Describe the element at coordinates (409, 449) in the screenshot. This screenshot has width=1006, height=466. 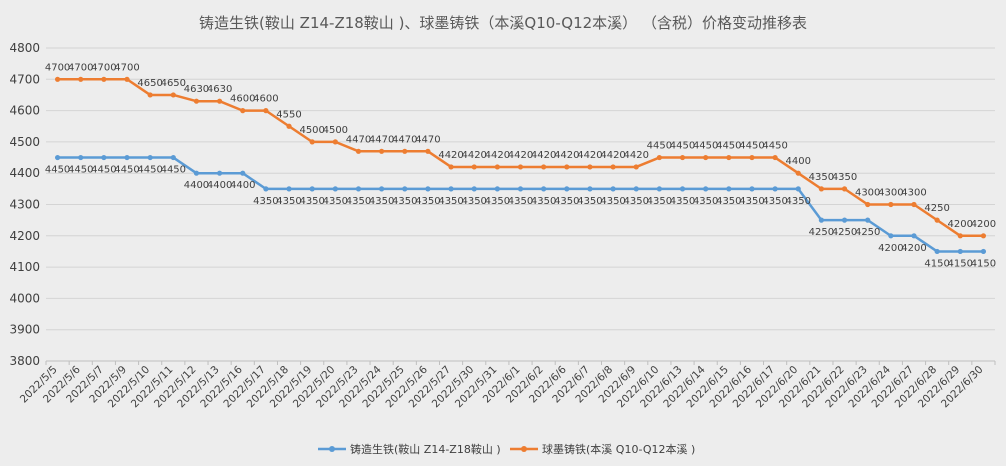
I see `legend-item-series-1: 铸造生铁(鞍山 Z14-Z18鞍山 )` at that location.